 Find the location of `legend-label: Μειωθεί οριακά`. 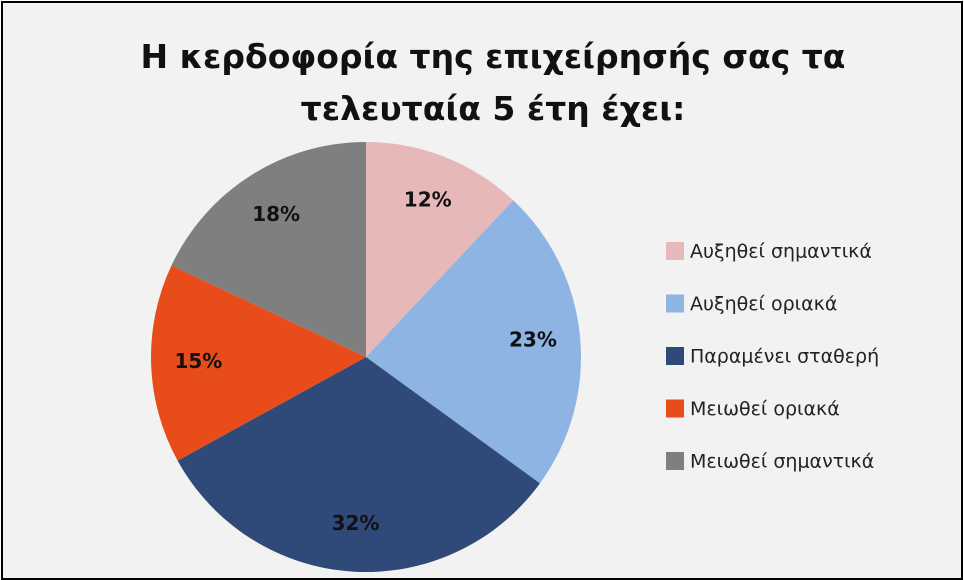

legend-label: Μειωθεί οριακά is located at coordinates (765, 409).